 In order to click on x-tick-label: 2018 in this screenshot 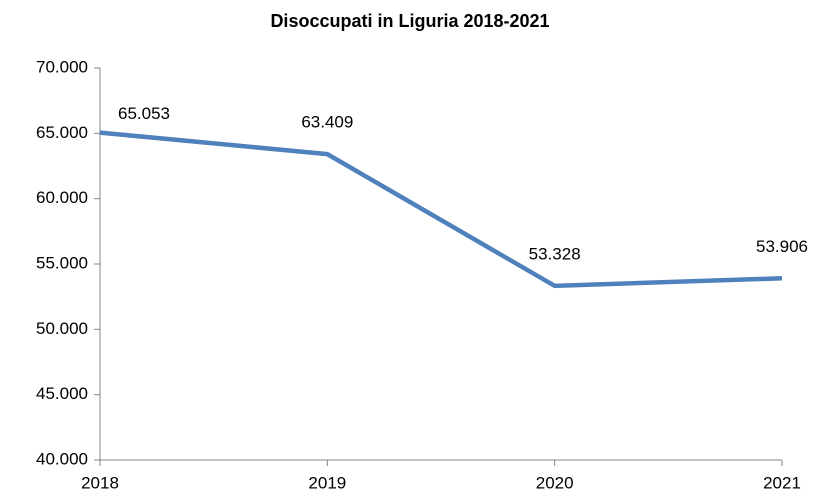, I will do `click(100, 482)`.